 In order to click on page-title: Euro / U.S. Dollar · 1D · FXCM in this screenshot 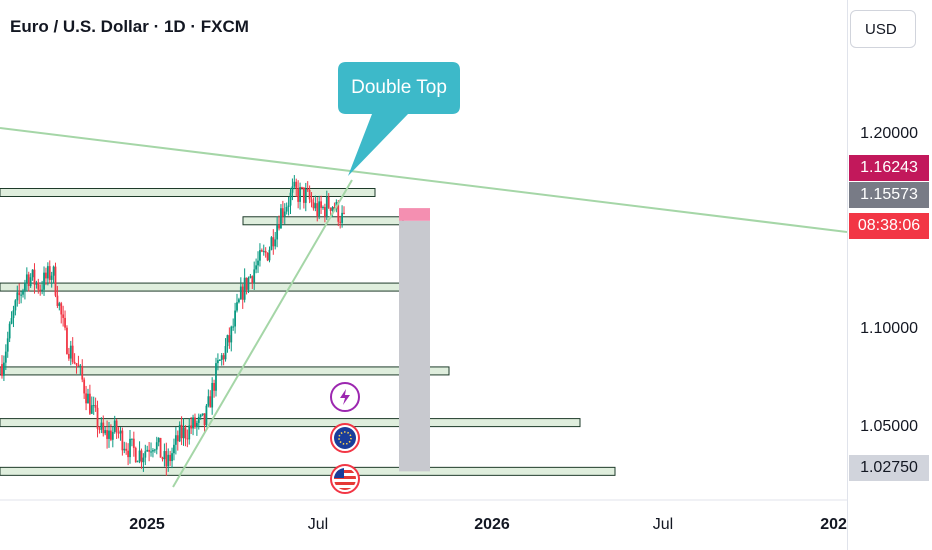, I will do `click(129, 26)`.